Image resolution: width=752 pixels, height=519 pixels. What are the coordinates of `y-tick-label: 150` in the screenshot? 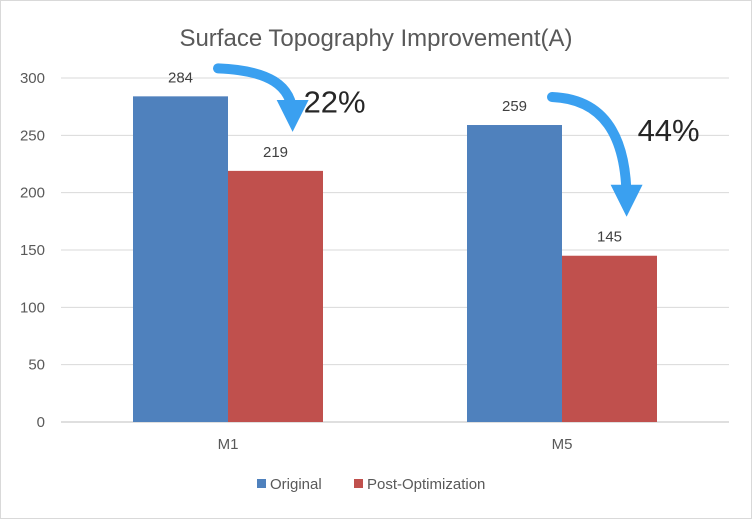 It's located at (32, 250).